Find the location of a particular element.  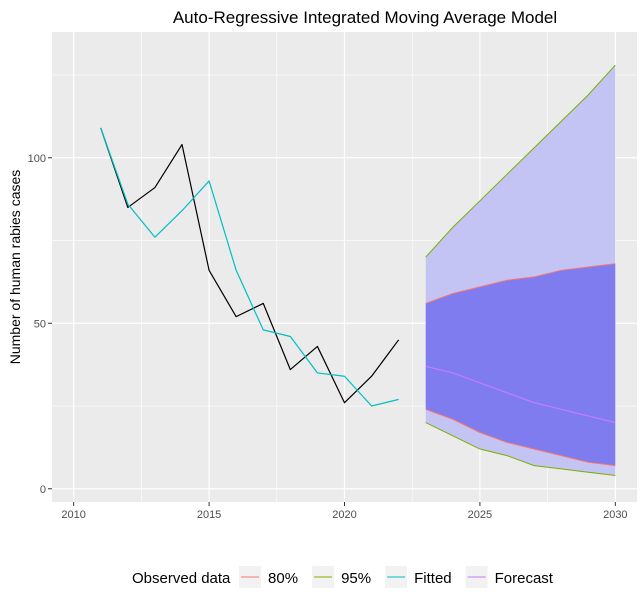

y-tick-label: 50 is located at coordinates (40, 324).